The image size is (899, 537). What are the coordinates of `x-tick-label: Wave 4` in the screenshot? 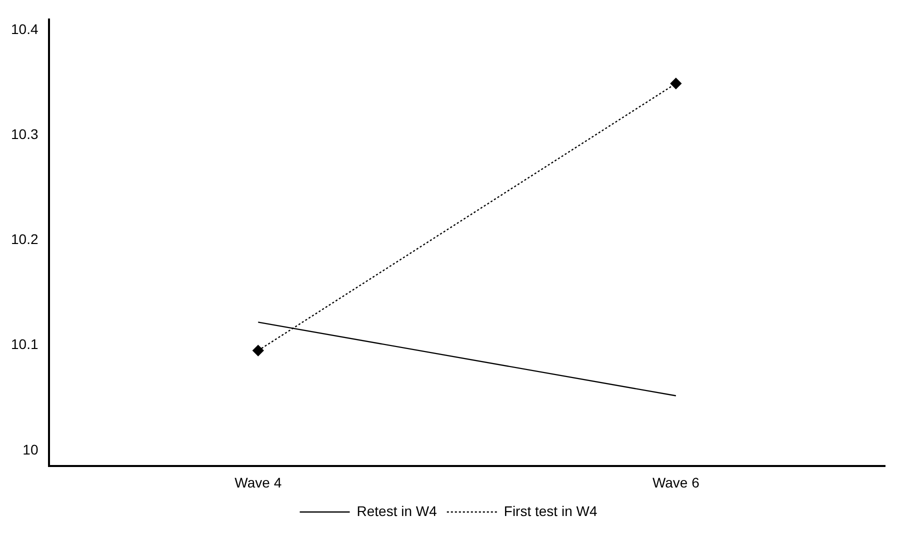 It's located at (258, 482).